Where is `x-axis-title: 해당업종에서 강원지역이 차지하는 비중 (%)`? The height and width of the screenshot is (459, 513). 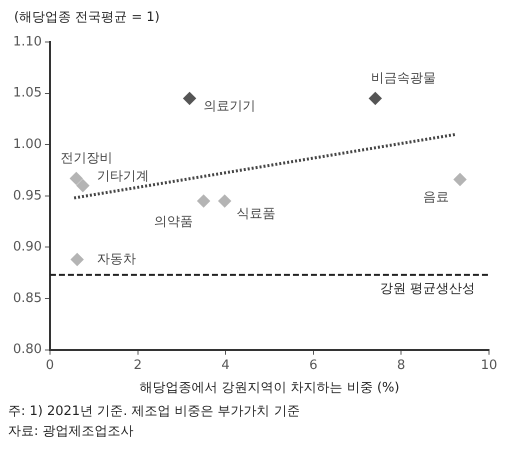 x-axis-title: 해당업종에서 강원지역이 차지하는 비중 (%) is located at coordinates (269, 388).